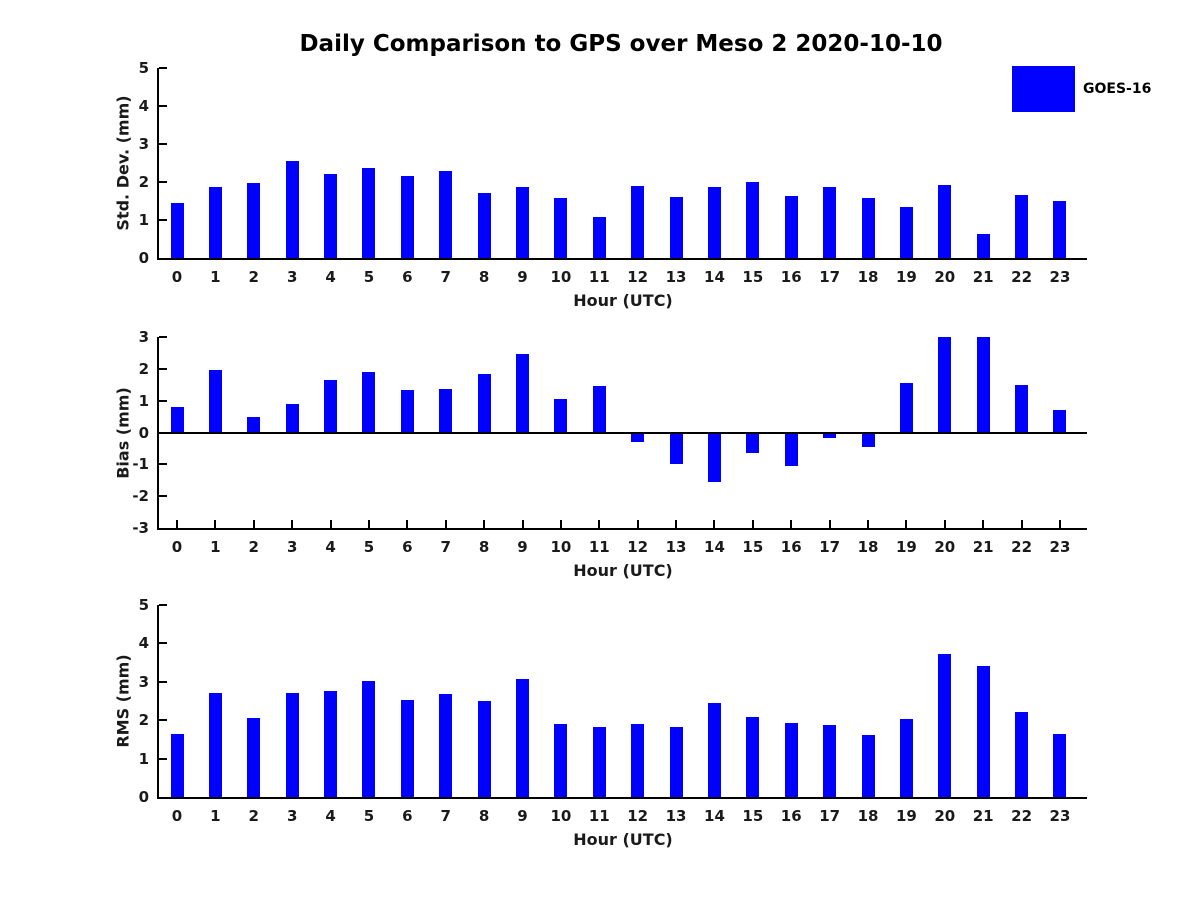 This screenshot has height=900, width=1200. Describe the element at coordinates (753, 277) in the screenshot. I see `x-tick-label: 15` at that location.